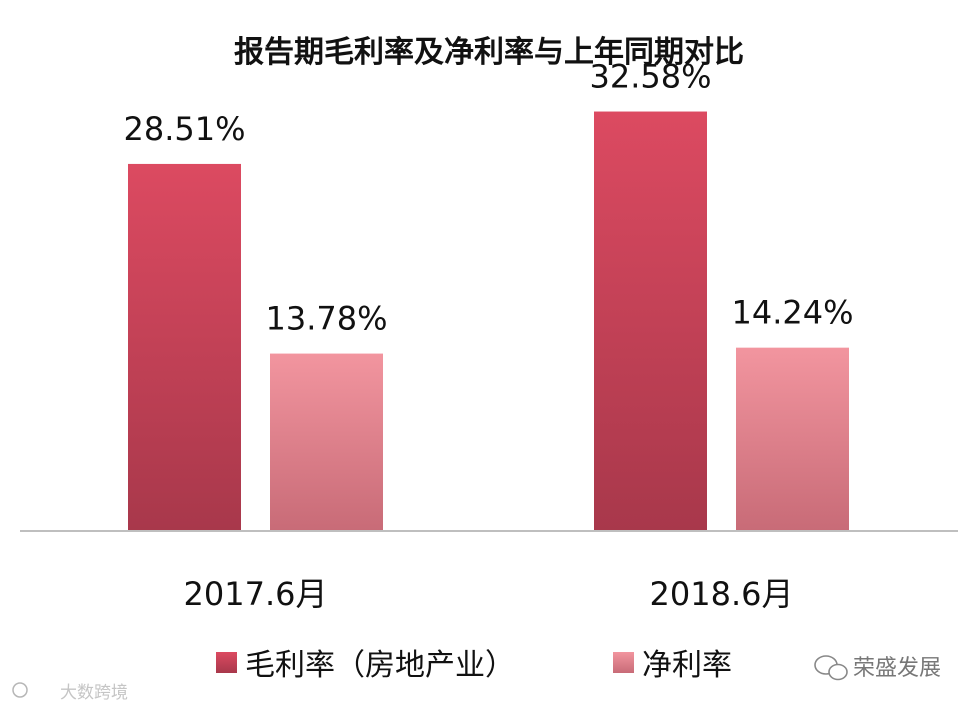 The image size is (978, 710). What do you see at coordinates (489, 594) in the screenshot?
I see `category-labels: 2017.6月 2018.6月` at bounding box center [489, 594].